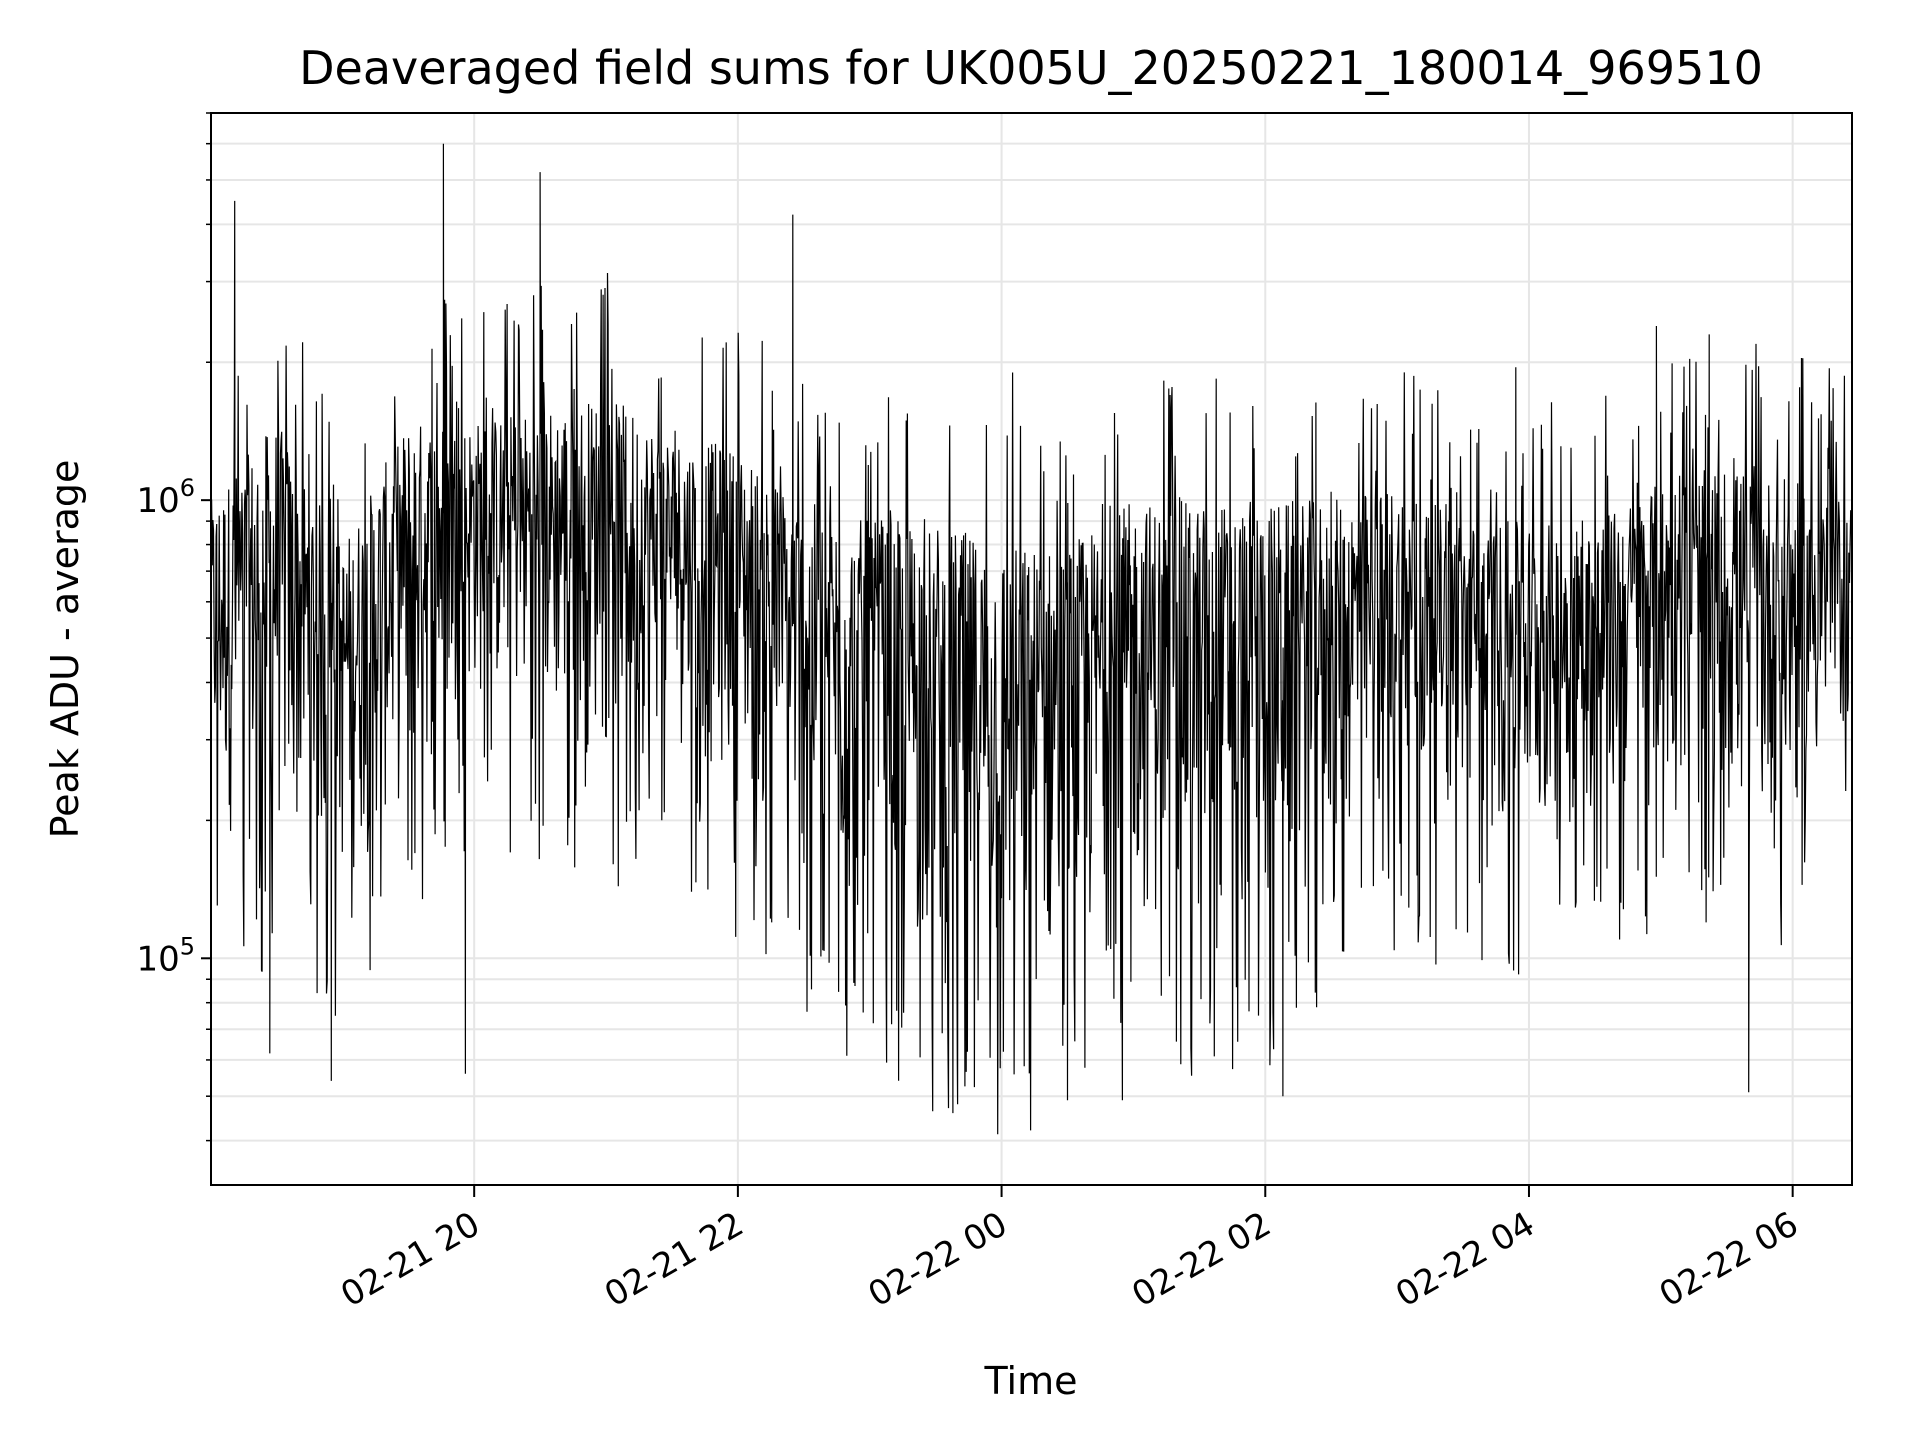 The image size is (1920, 1440). I want to click on y-tick-label: 10⁶, so click(165, 497).